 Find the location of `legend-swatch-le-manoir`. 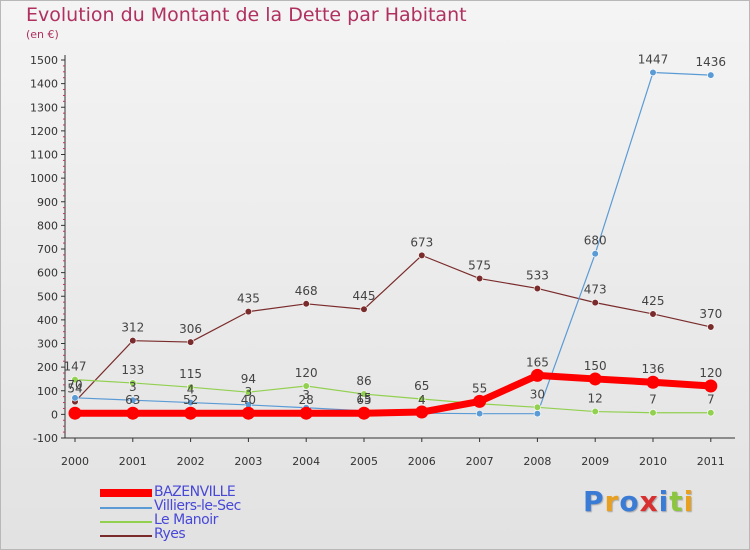

legend-swatch-le-manoir is located at coordinates (126, 522).